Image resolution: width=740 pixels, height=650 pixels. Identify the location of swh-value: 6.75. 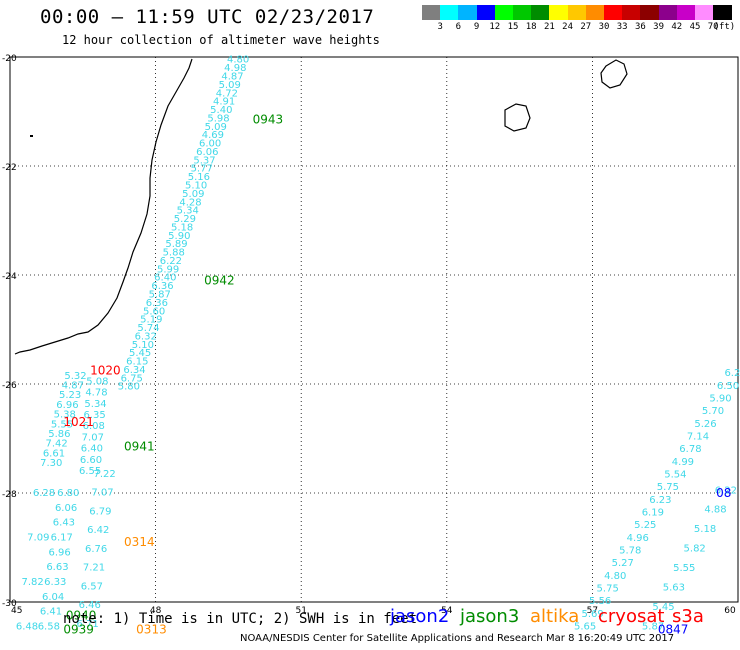
(132, 378).